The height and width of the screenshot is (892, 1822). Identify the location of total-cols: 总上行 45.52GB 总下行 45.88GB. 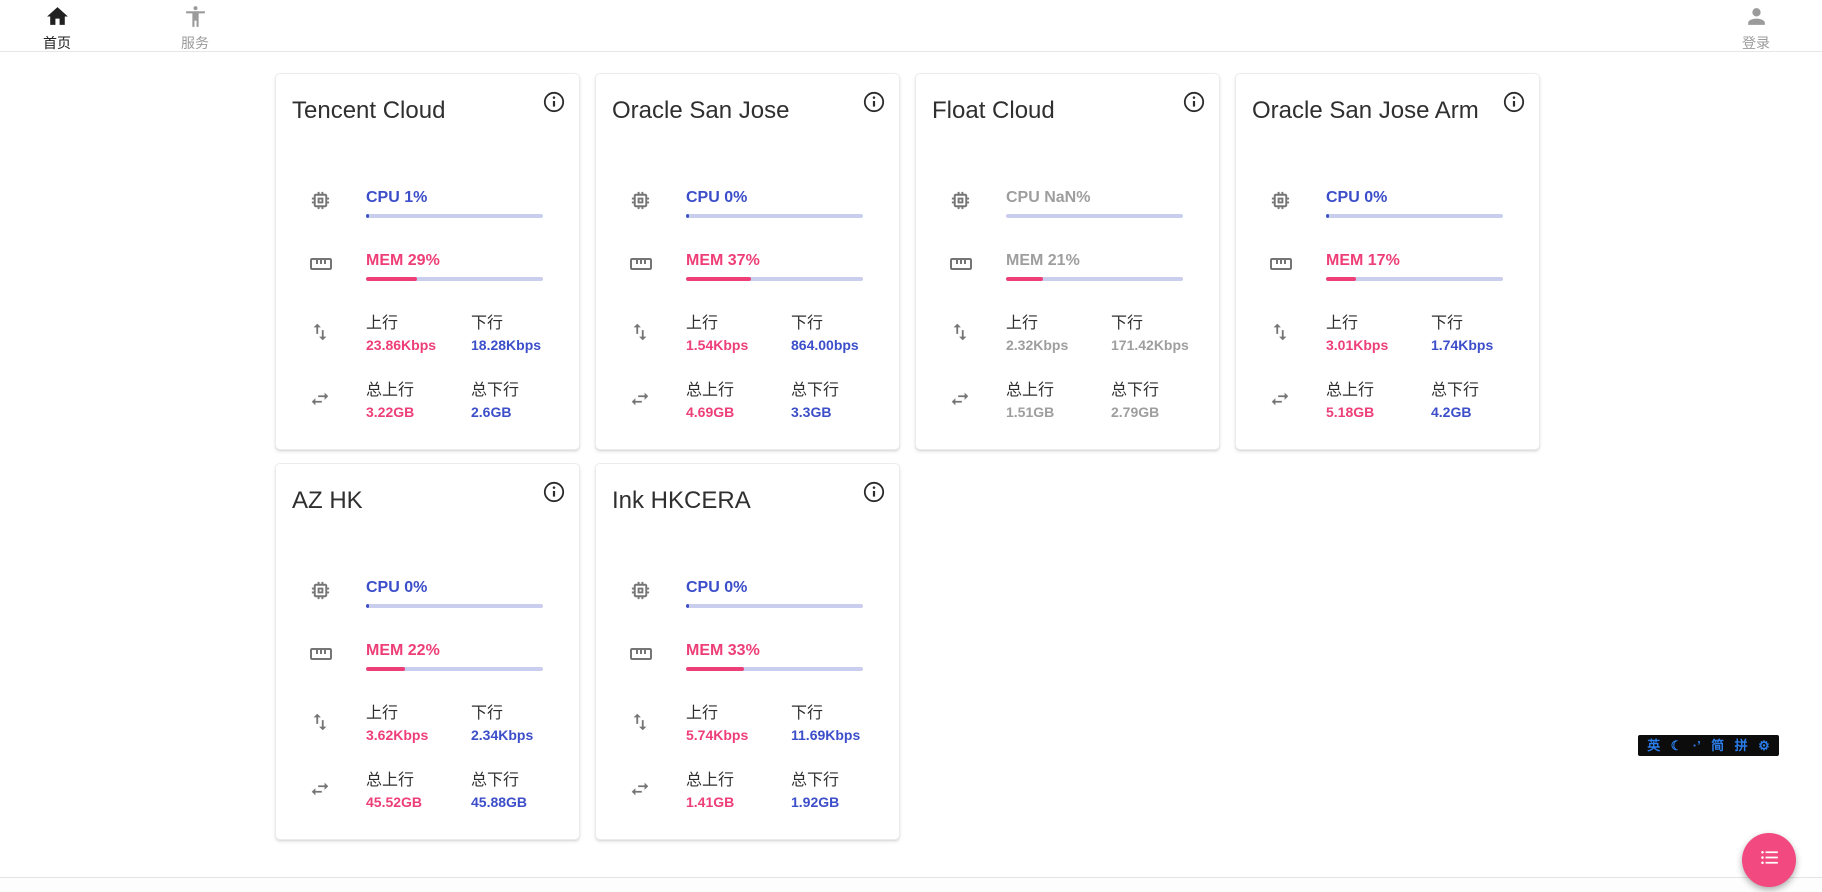
(454, 791).